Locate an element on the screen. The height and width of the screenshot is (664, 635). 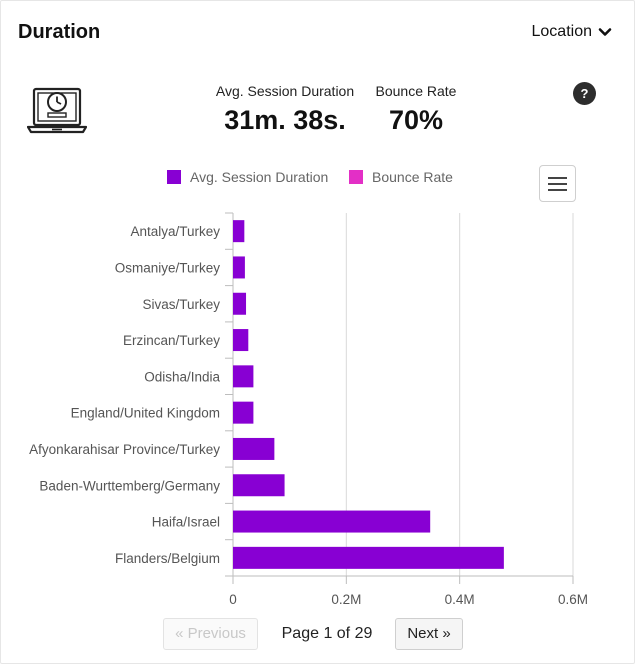
card-title: Duration is located at coordinates (59, 32).